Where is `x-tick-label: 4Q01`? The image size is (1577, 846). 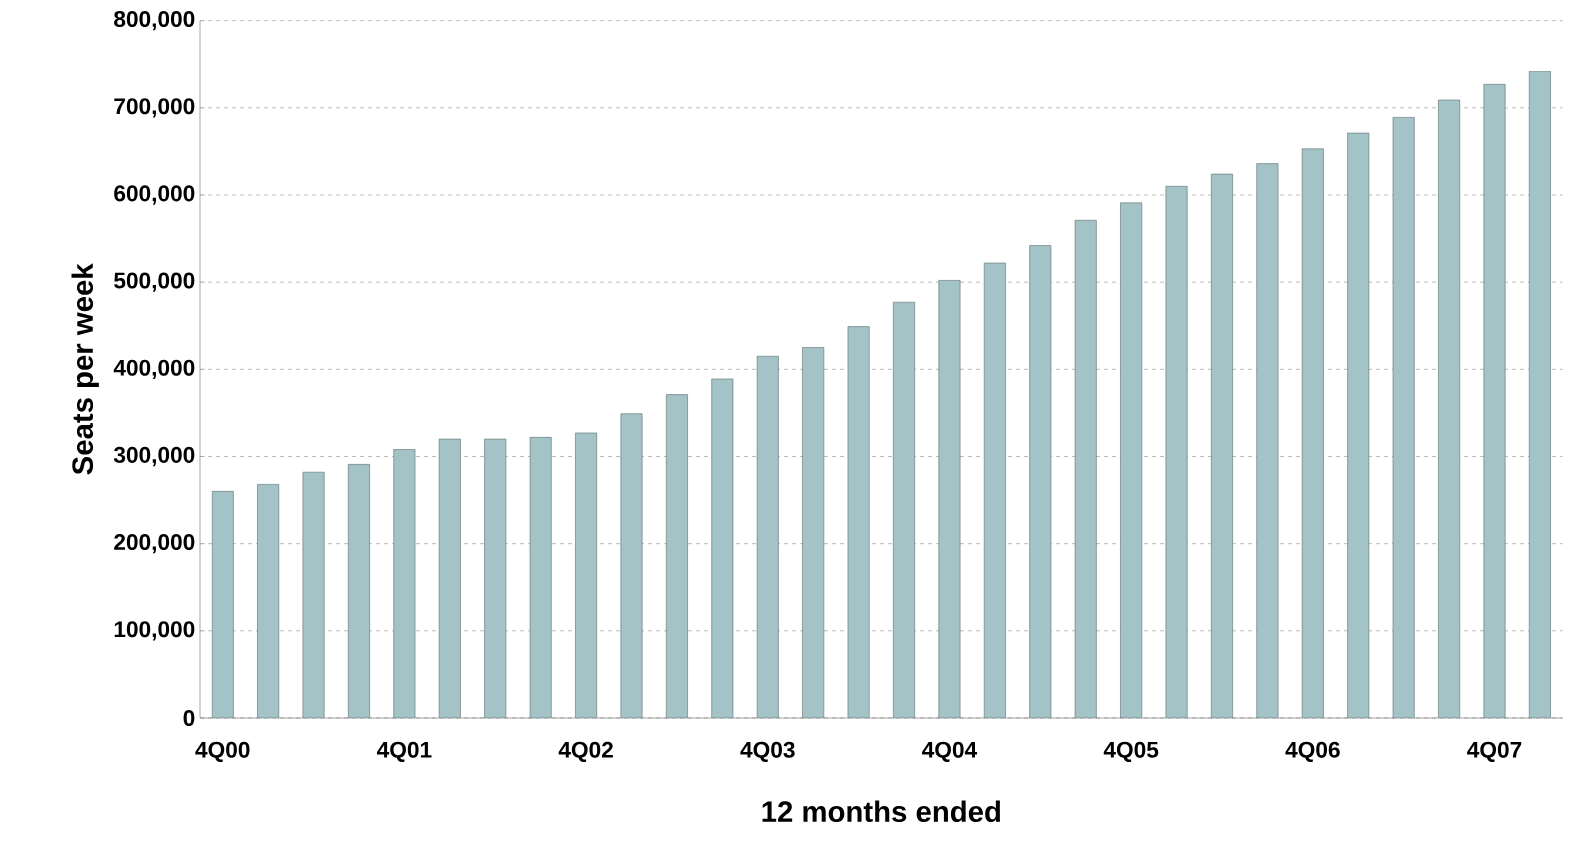
x-tick-label: 4Q01 is located at coordinates (404, 752).